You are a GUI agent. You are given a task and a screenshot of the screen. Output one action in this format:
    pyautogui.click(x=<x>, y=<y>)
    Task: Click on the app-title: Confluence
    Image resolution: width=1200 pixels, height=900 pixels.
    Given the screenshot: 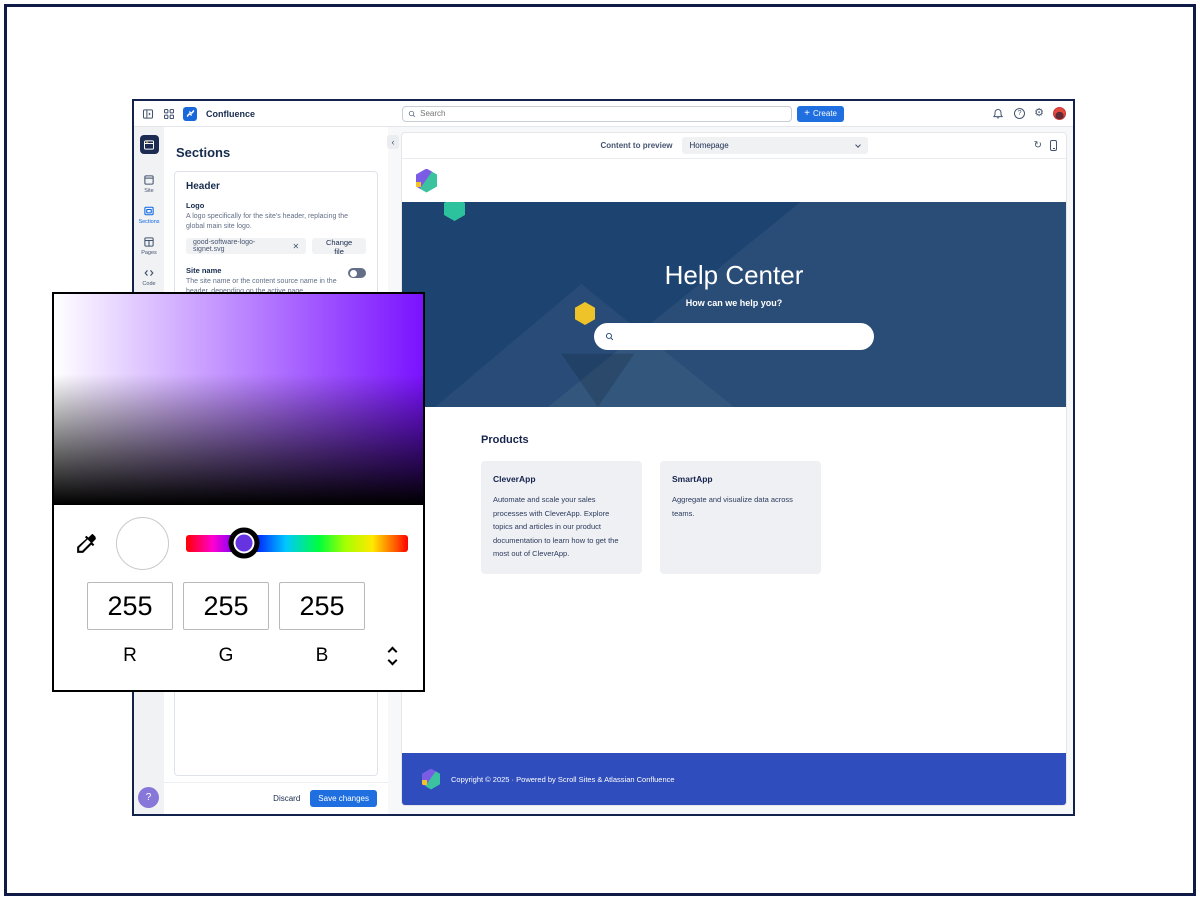 What is the action you would take?
    pyautogui.click(x=231, y=113)
    